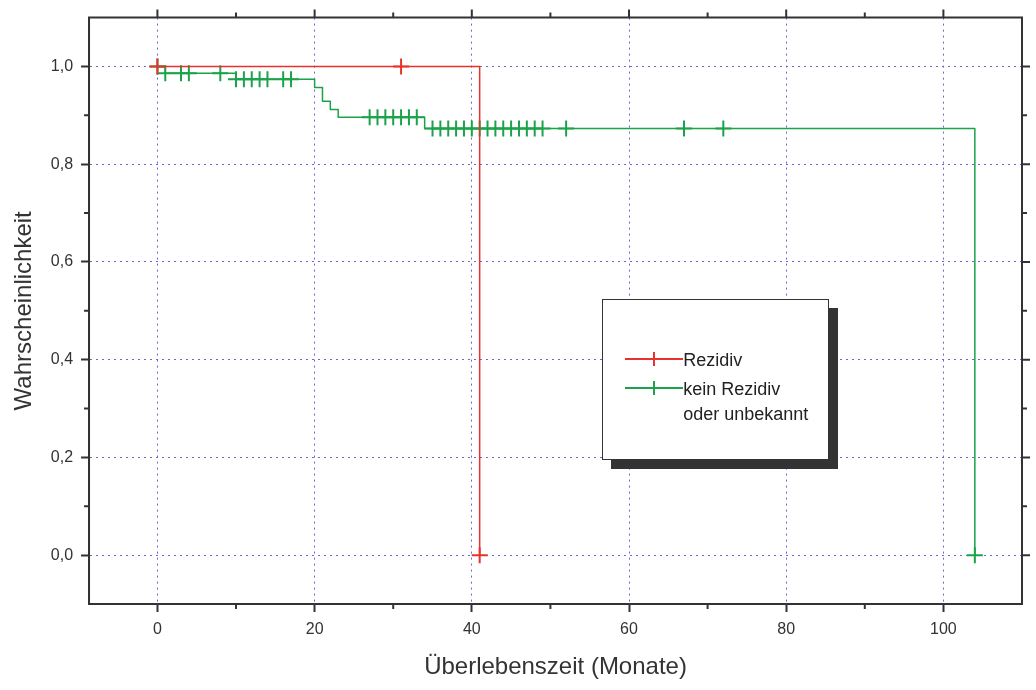 This screenshot has height=690, width=1036. I want to click on y-tick-label: 0,8, so click(62, 163).